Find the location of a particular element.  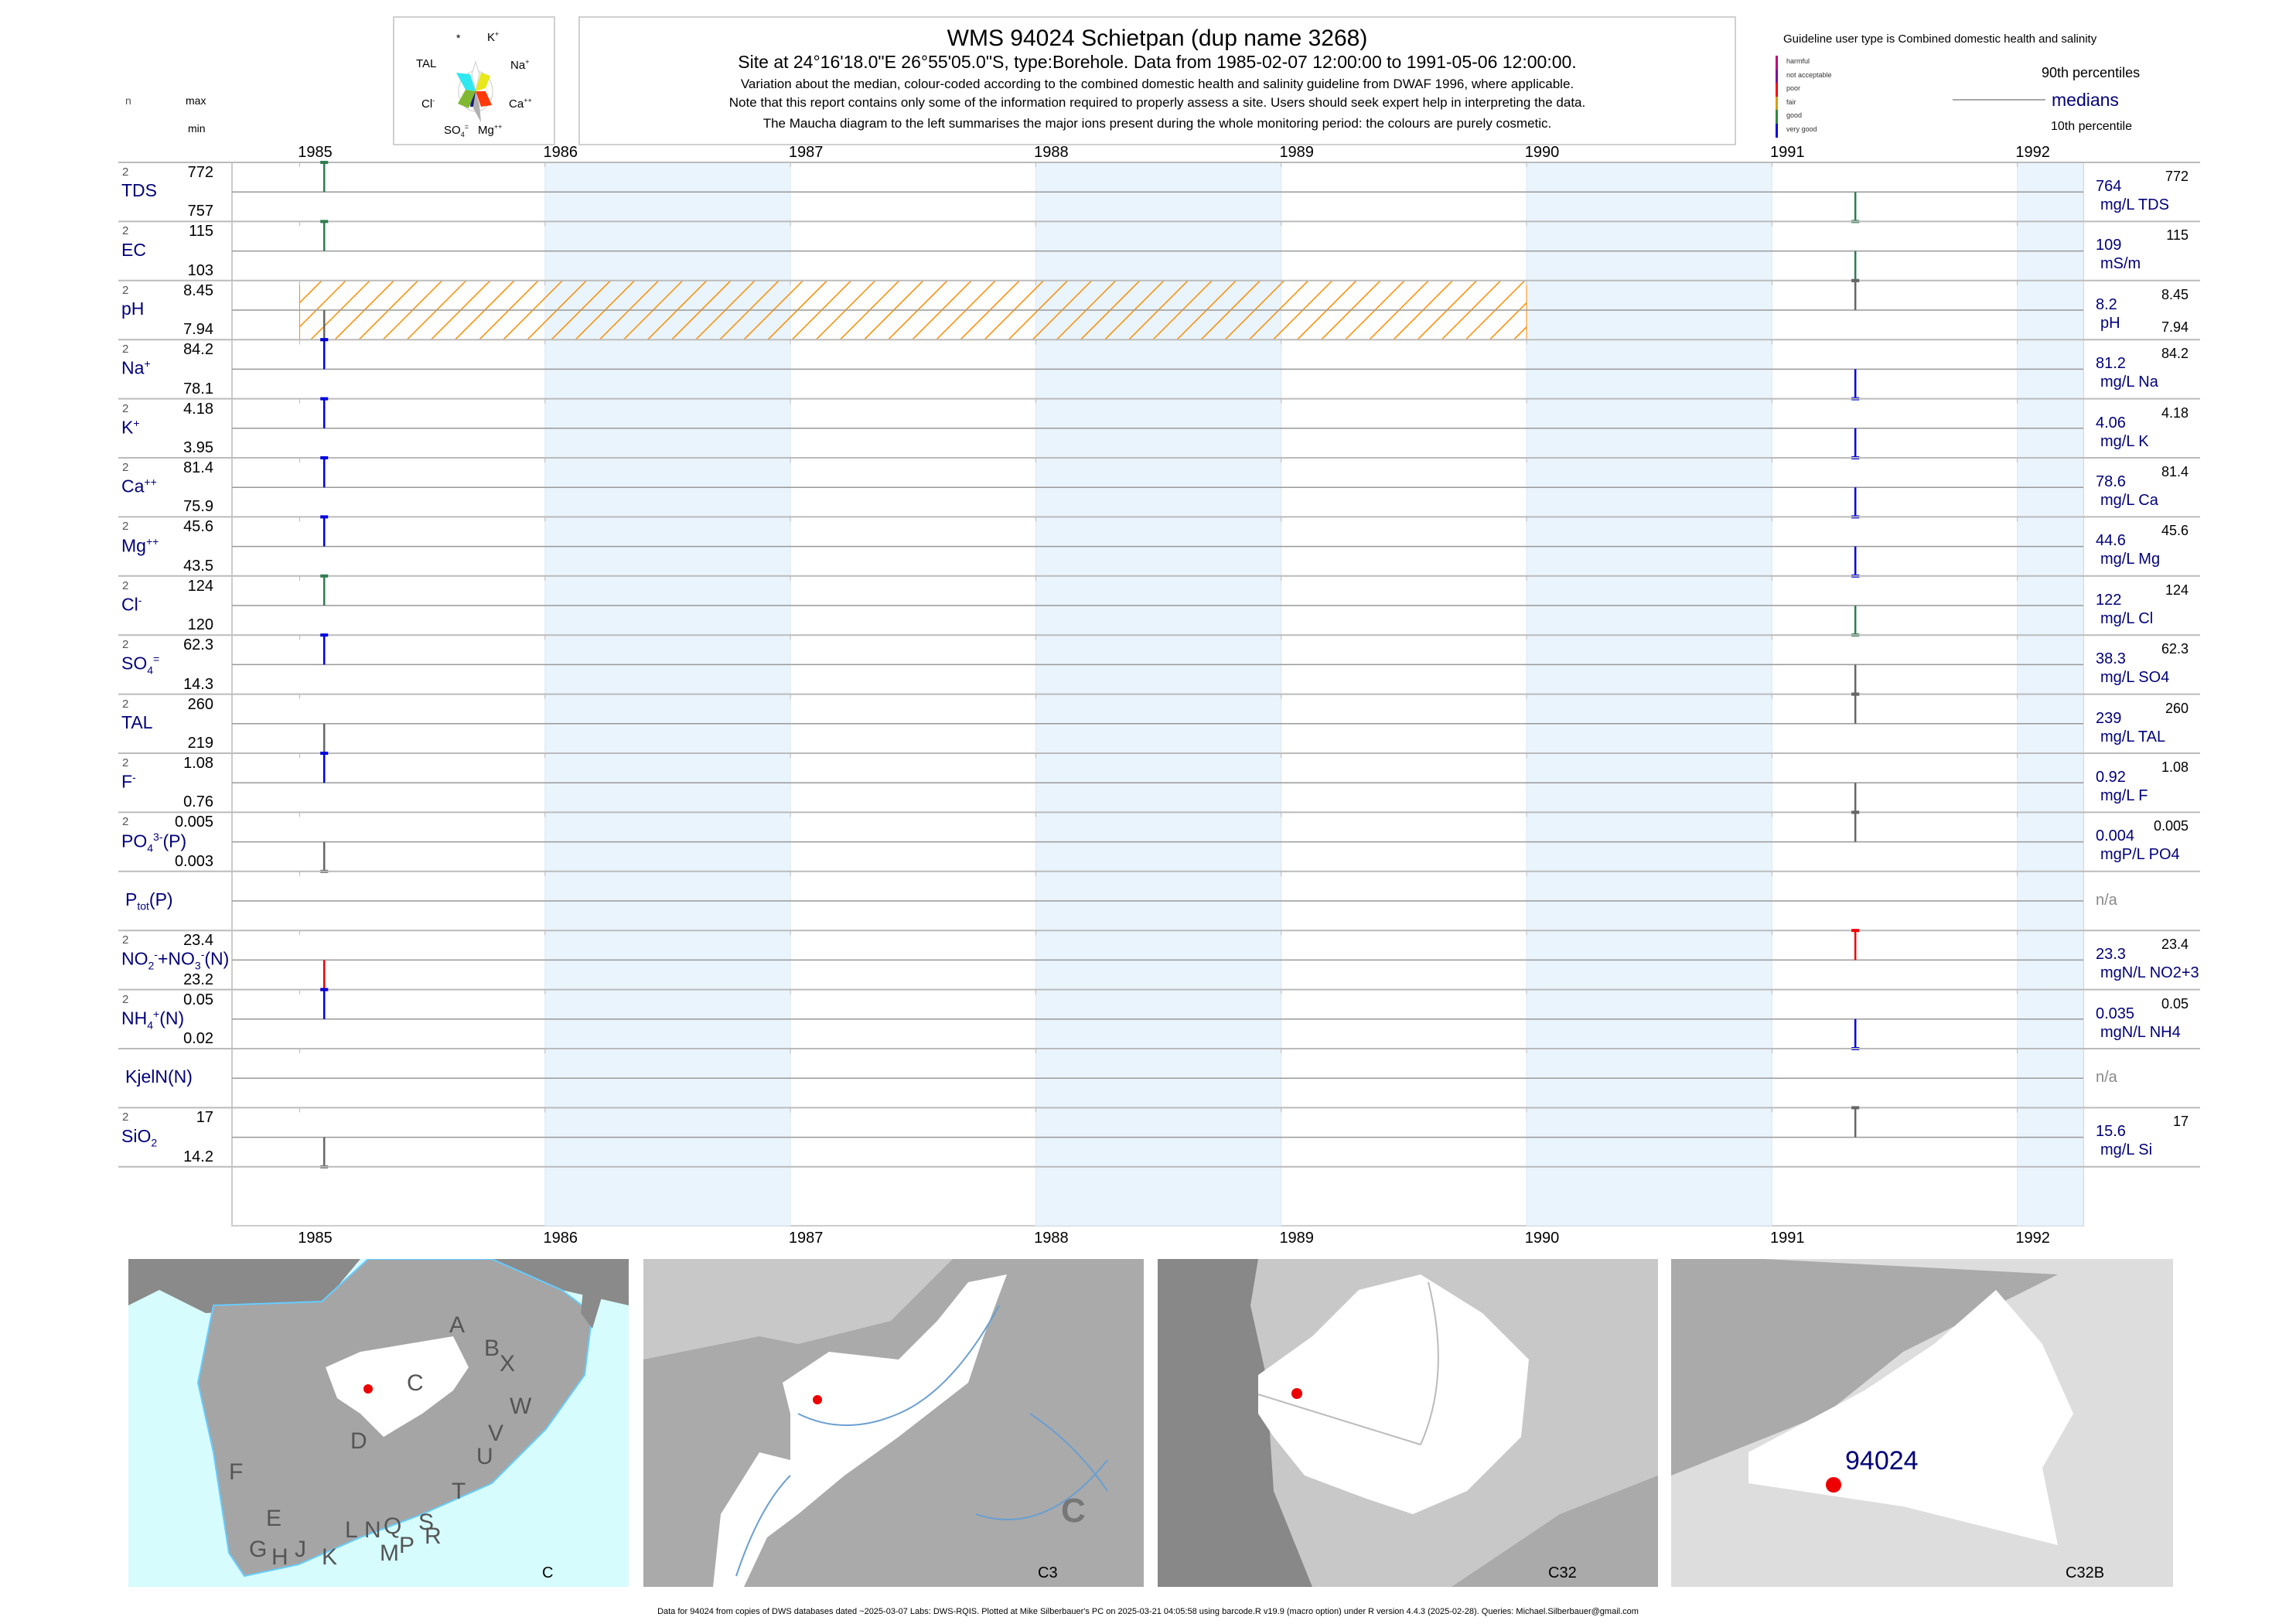

year-label-bottom: 1989 is located at coordinates (1296, 1238).